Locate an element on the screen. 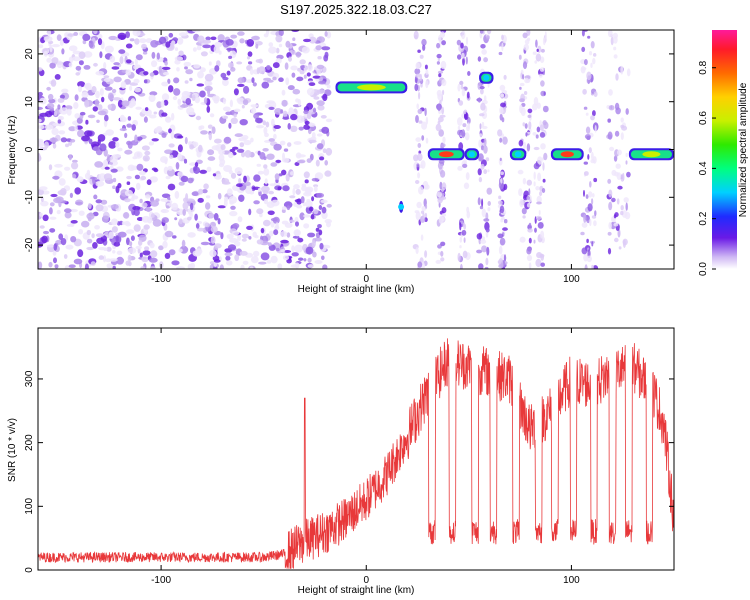  colorbar-tick-label: 0.8 is located at coordinates (703, 67).